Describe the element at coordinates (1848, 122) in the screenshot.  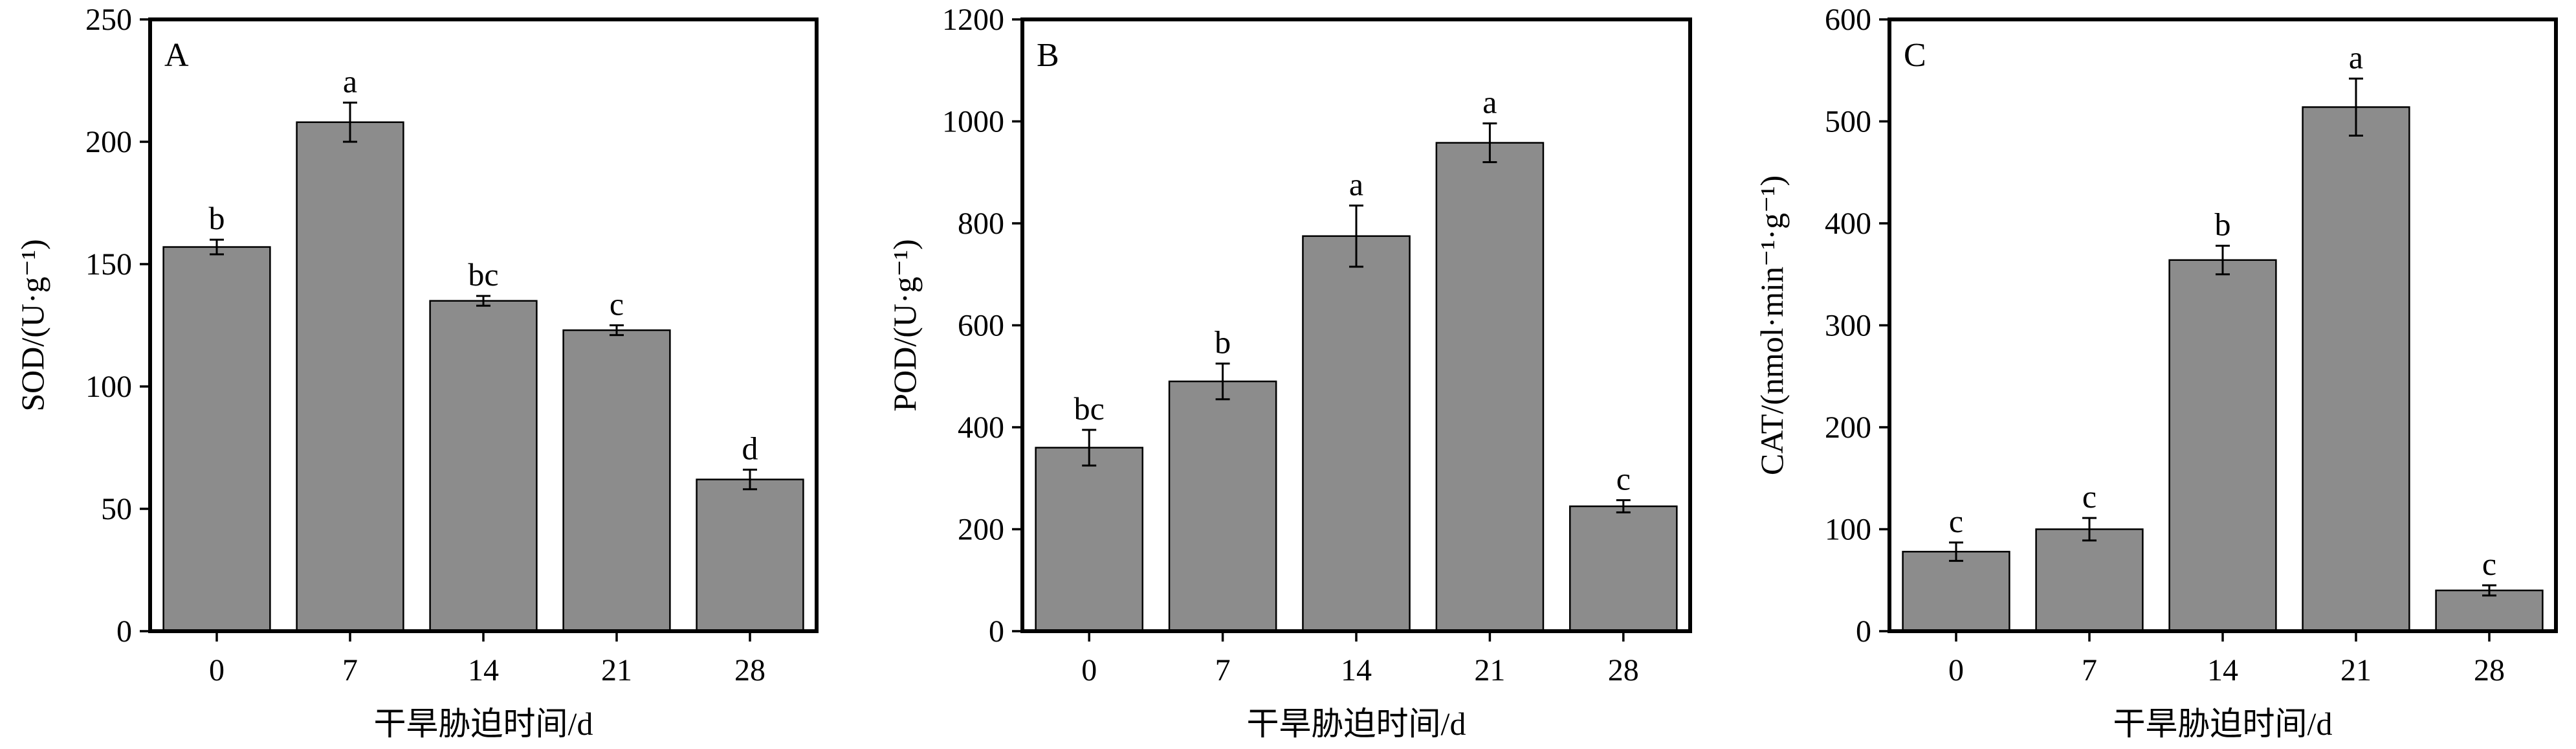
I see `y-tick-label: 500` at that location.